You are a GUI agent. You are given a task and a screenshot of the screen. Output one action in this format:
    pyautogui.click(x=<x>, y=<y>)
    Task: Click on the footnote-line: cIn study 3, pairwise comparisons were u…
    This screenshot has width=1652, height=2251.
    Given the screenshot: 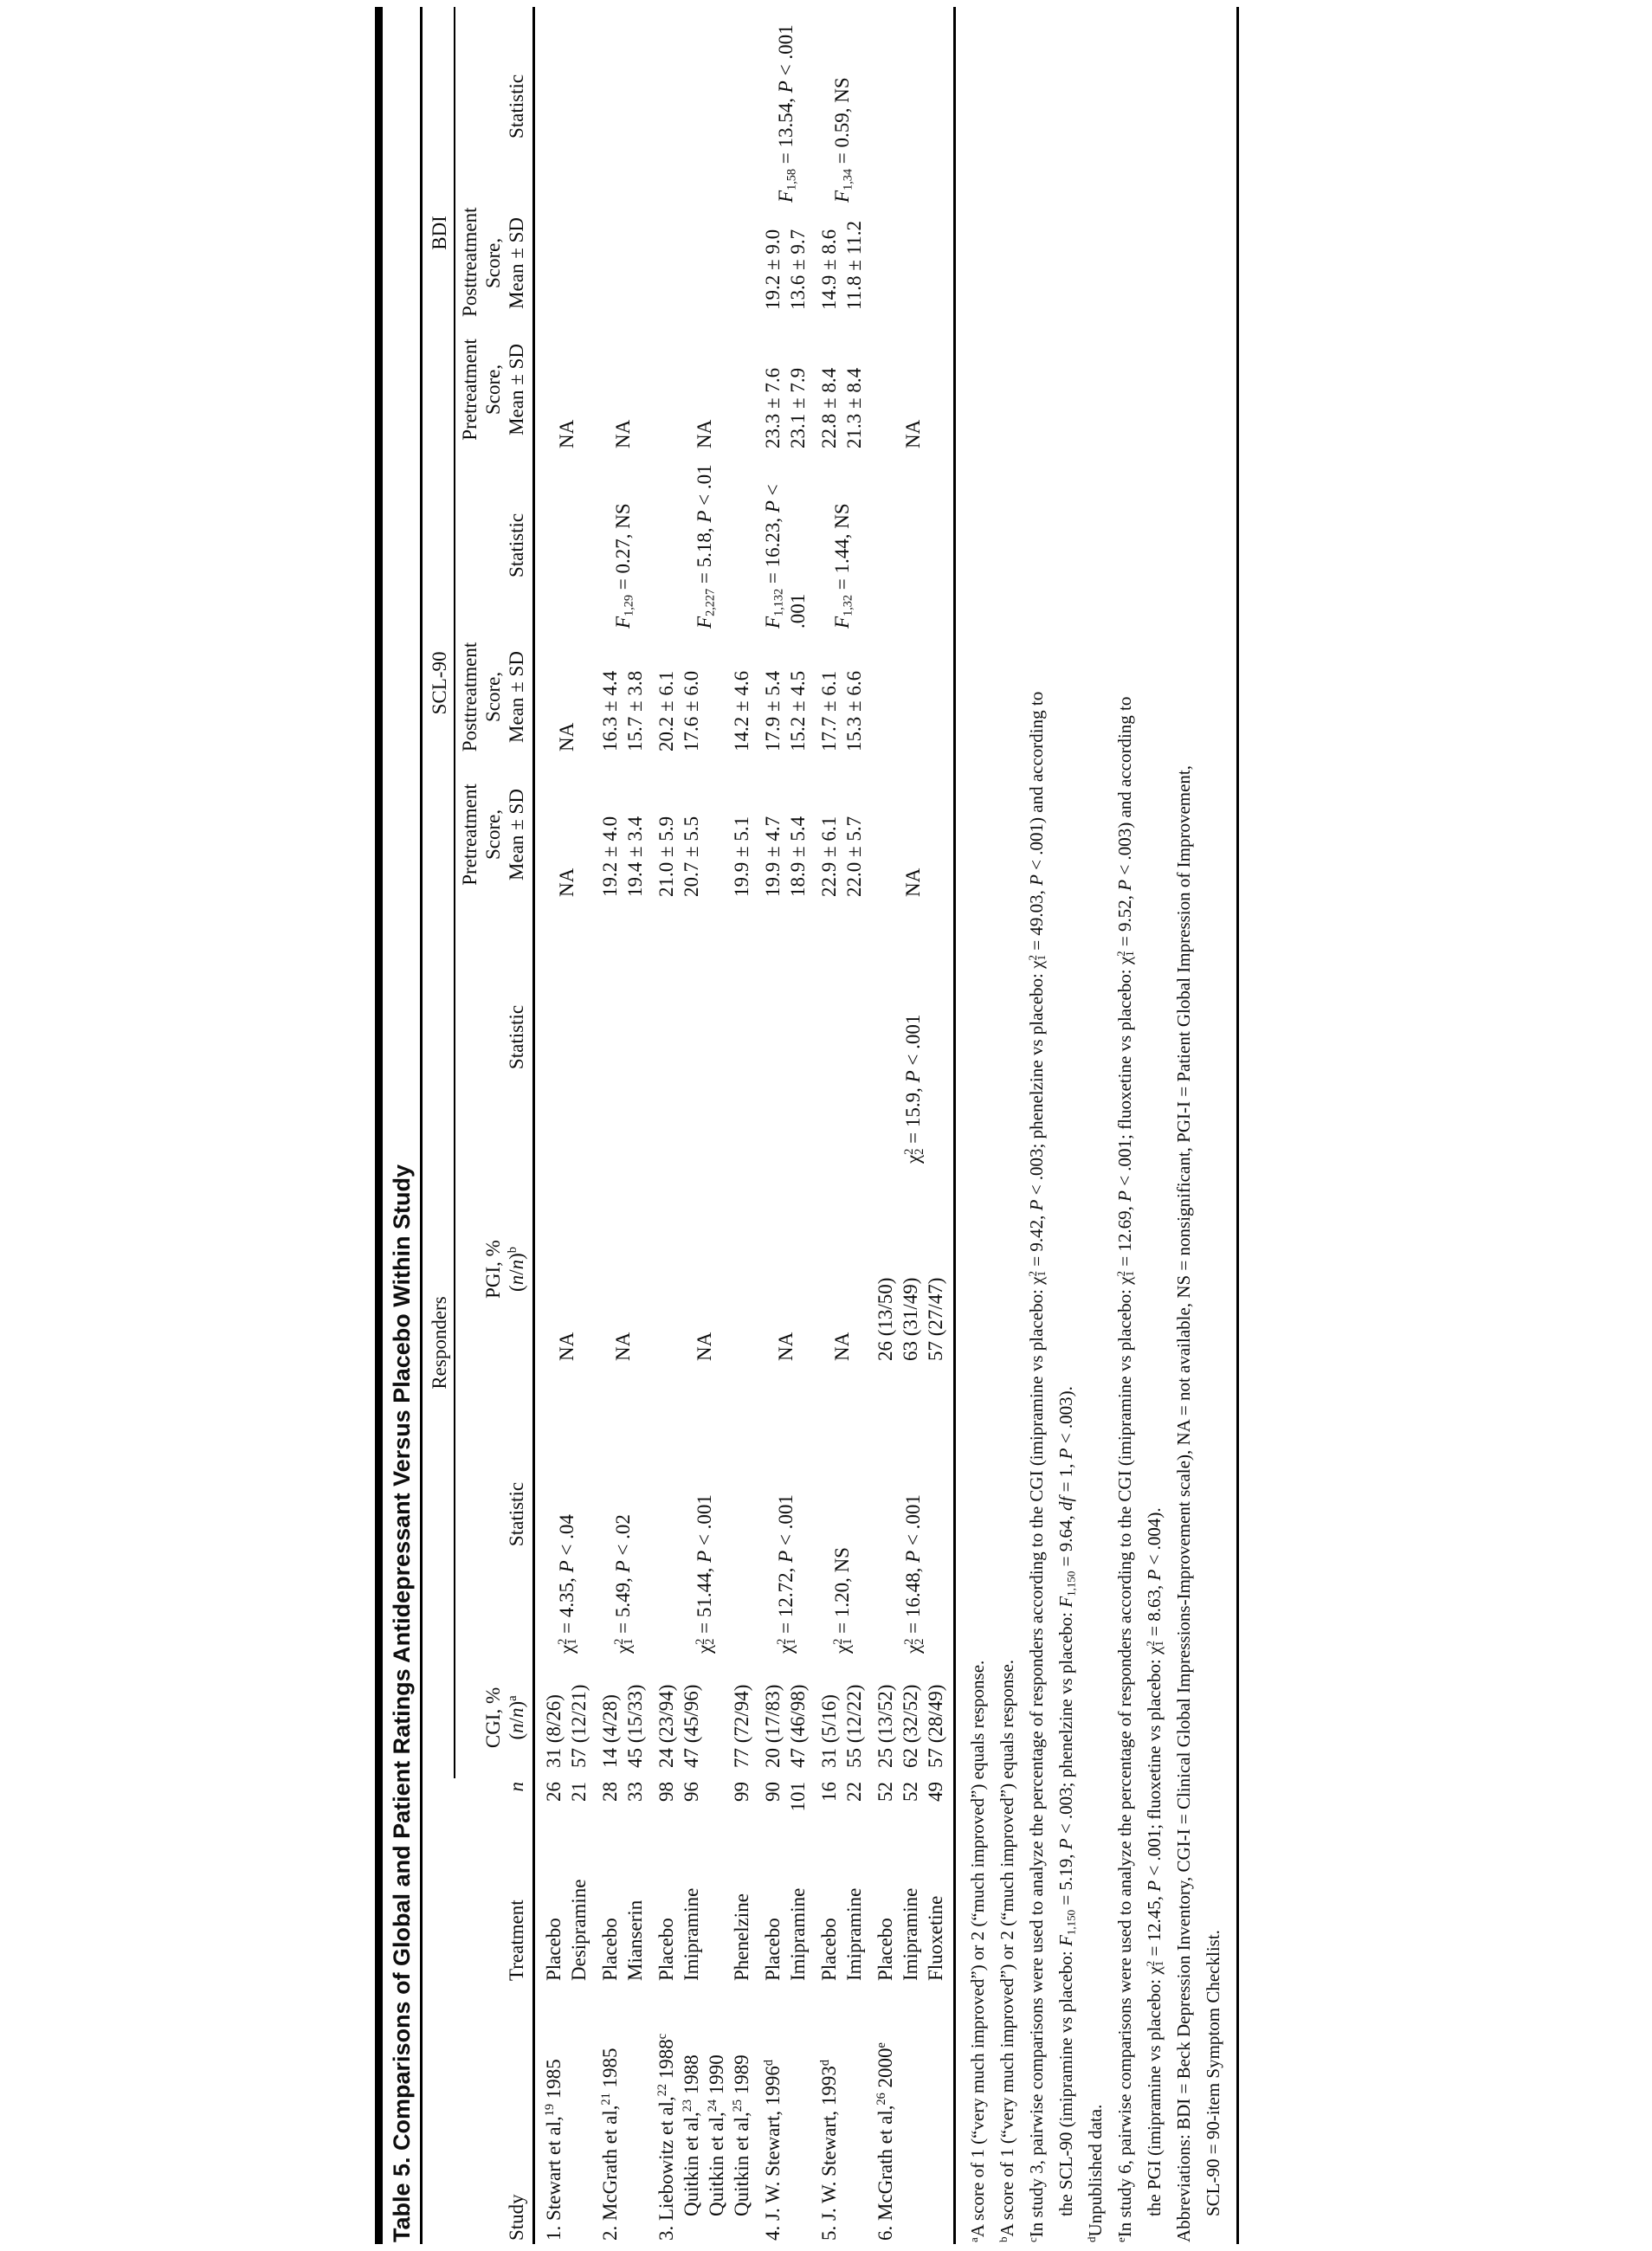 What is the action you would take?
    pyautogui.click(x=1037, y=1466)
    